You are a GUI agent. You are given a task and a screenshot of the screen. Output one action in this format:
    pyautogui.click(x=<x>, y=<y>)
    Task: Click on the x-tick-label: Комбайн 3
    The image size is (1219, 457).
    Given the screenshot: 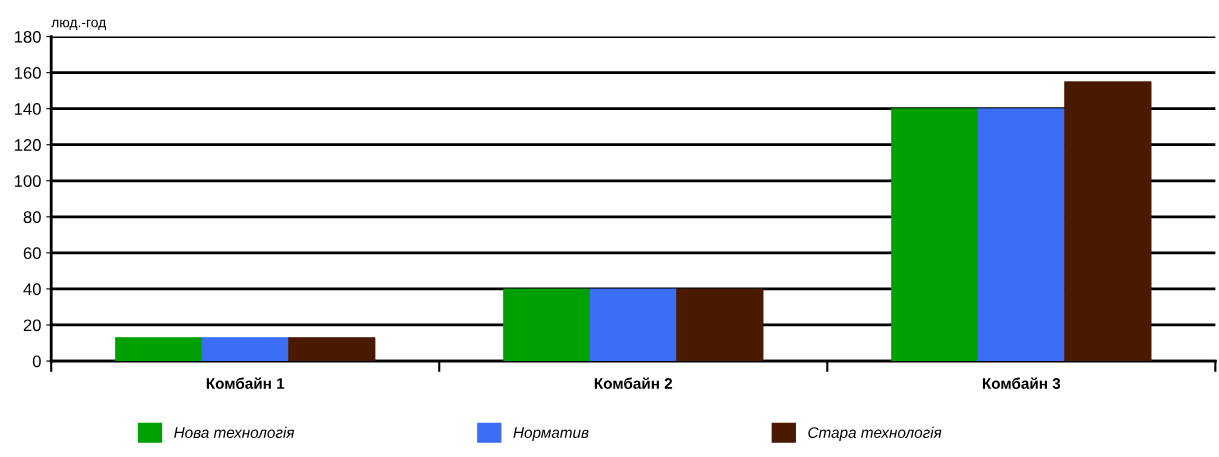 What is the action you would take?
    pyautogui.click(x=1021, y=383)
    